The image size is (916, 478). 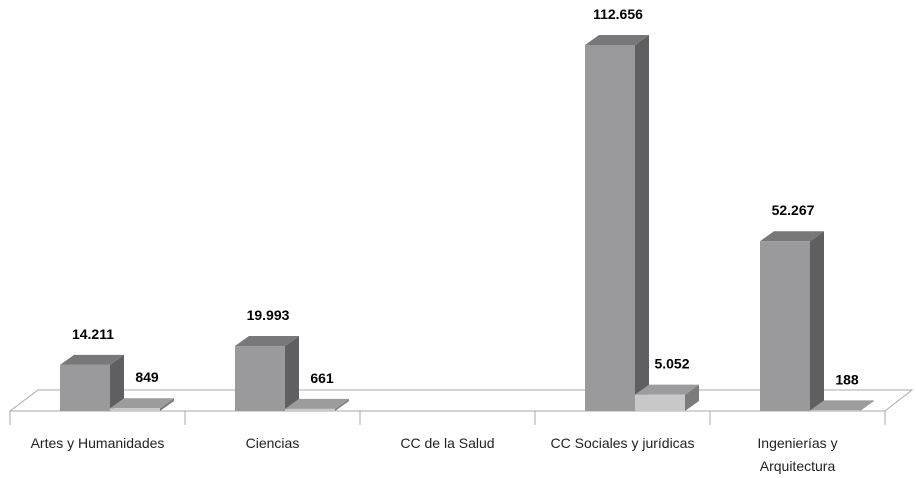 I want to click on value-label: 849, so click(x=147, y=377).